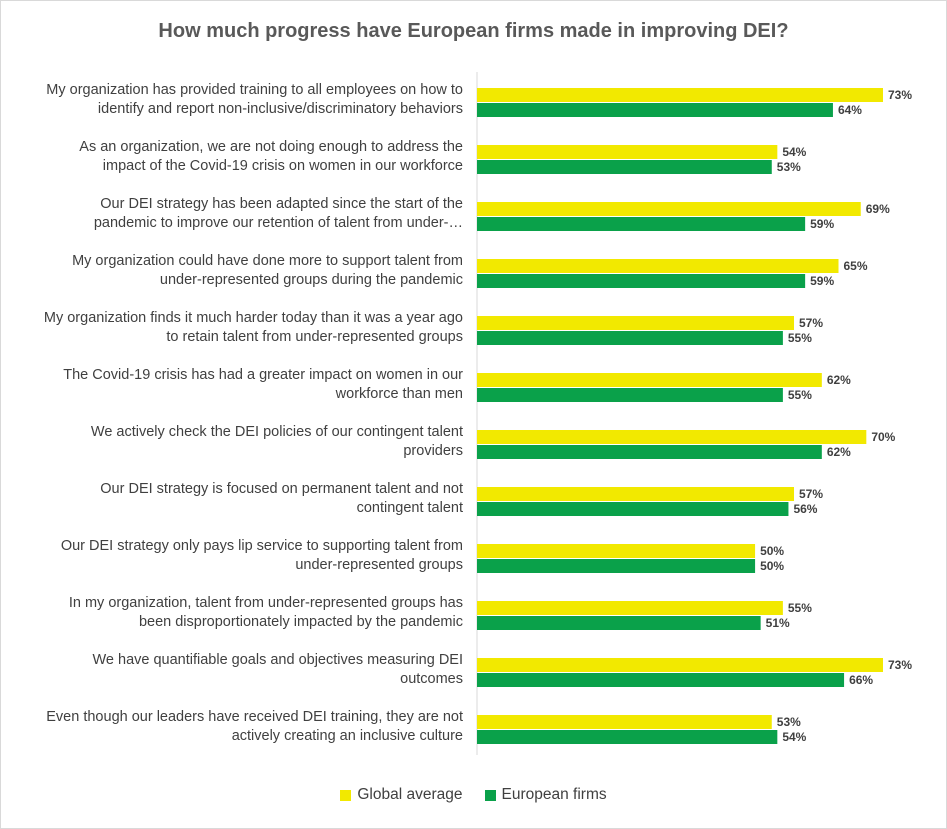 The image size is (947, 829). I want to click on legend-swatch-global, so click(346, 795).